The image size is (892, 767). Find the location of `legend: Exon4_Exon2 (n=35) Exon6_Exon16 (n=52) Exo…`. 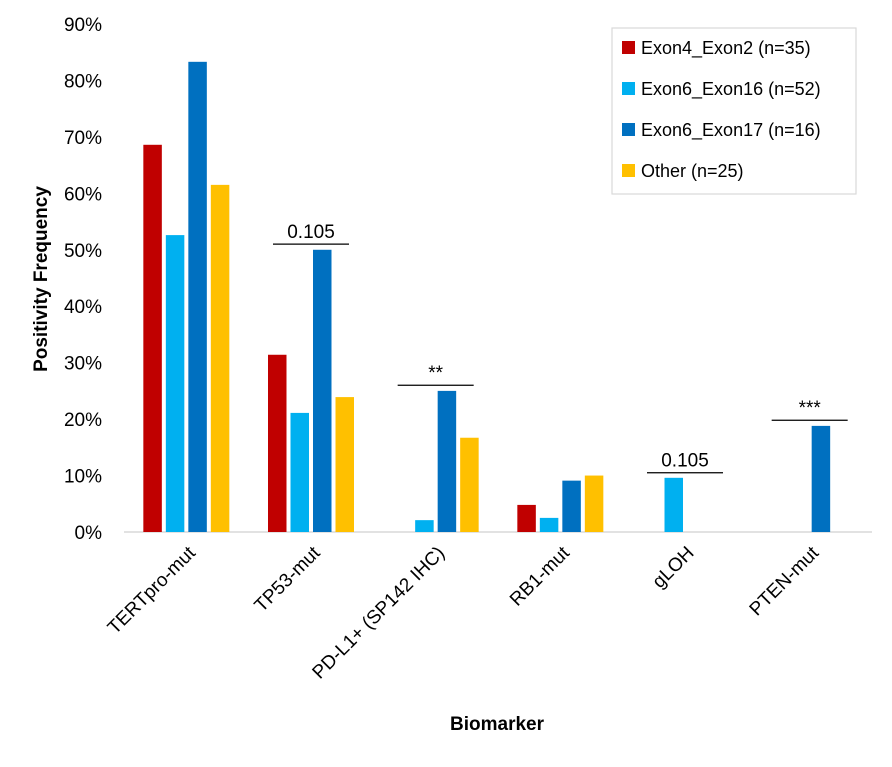

legend: Exon4_Exon2 (n=35) Exon6_Exon16 (n=52) Exo… is located at coordinates (734, 111).